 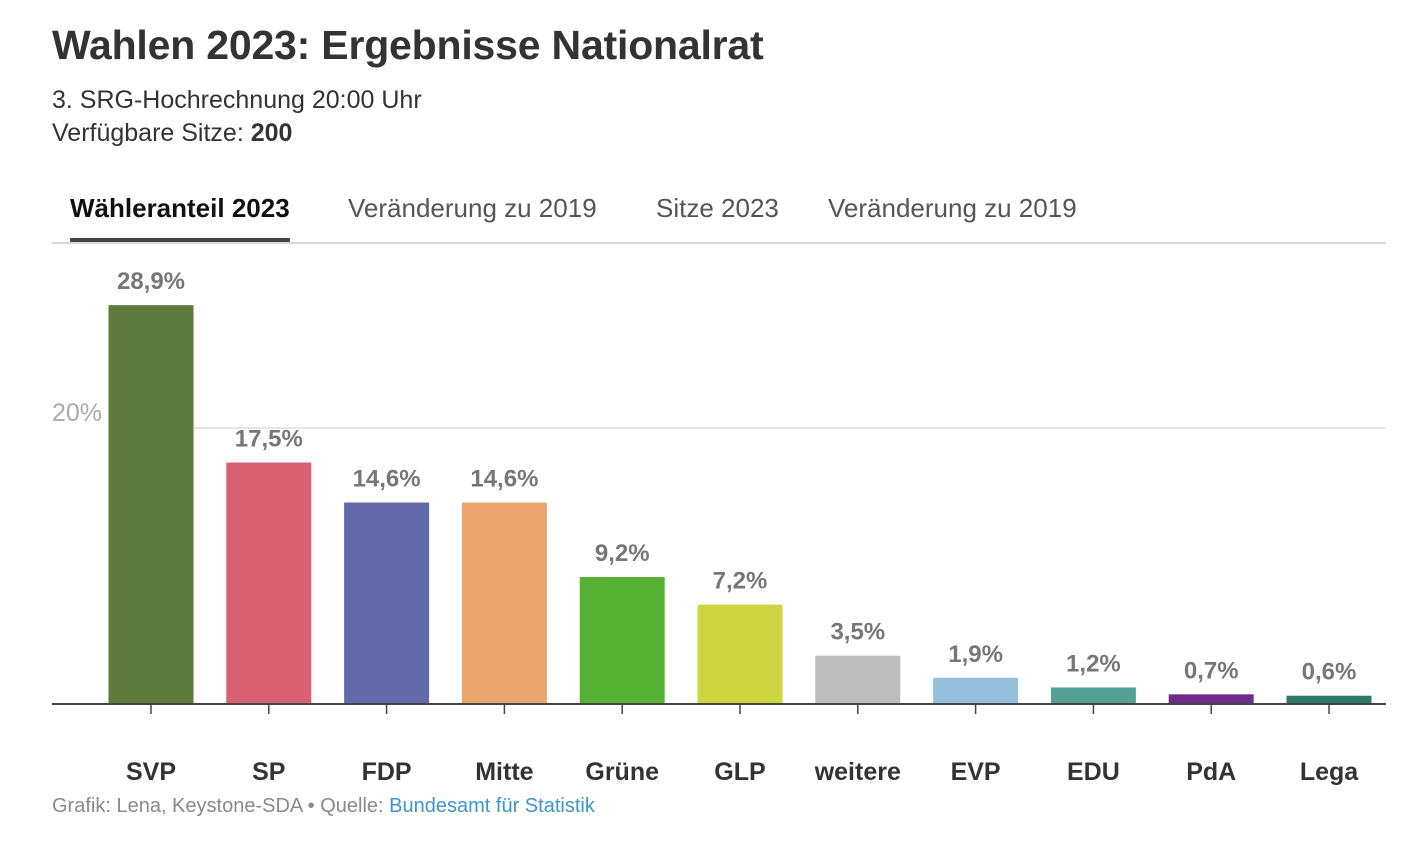 I want to click on category-label-weitere: weitere, so click(x=857, y=772).